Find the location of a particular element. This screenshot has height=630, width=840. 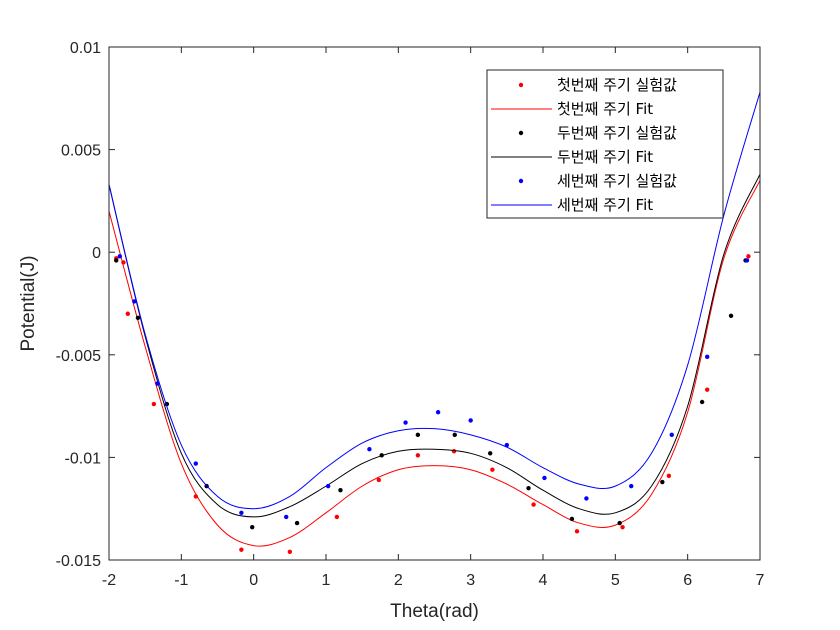

legend-entry-label: 첫번째 주기 Fit is located at coordinates (605, 109).